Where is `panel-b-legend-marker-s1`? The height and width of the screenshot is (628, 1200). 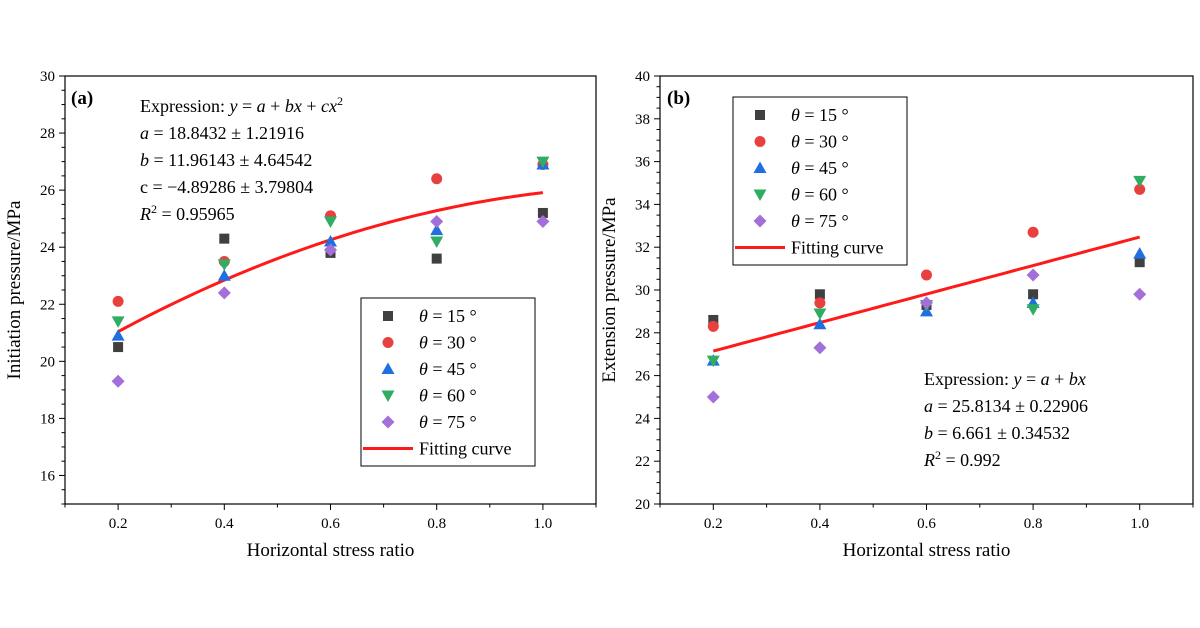
panel-b-legend-marker-s1 is located at coordinates (760, 115).